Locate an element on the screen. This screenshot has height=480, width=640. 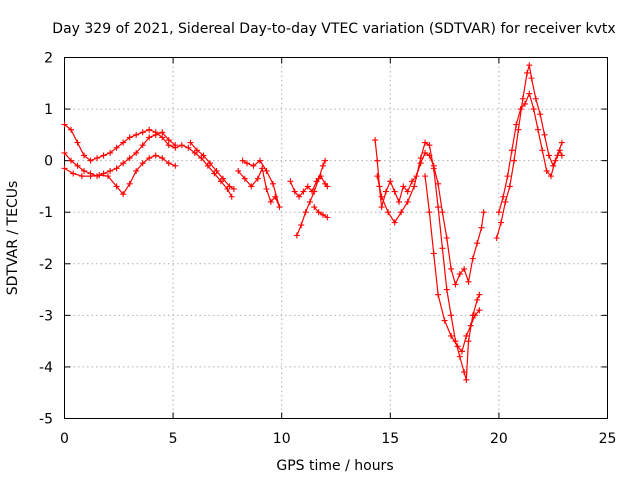
x-tick-label: 25 is located at coordinates (608, 439).